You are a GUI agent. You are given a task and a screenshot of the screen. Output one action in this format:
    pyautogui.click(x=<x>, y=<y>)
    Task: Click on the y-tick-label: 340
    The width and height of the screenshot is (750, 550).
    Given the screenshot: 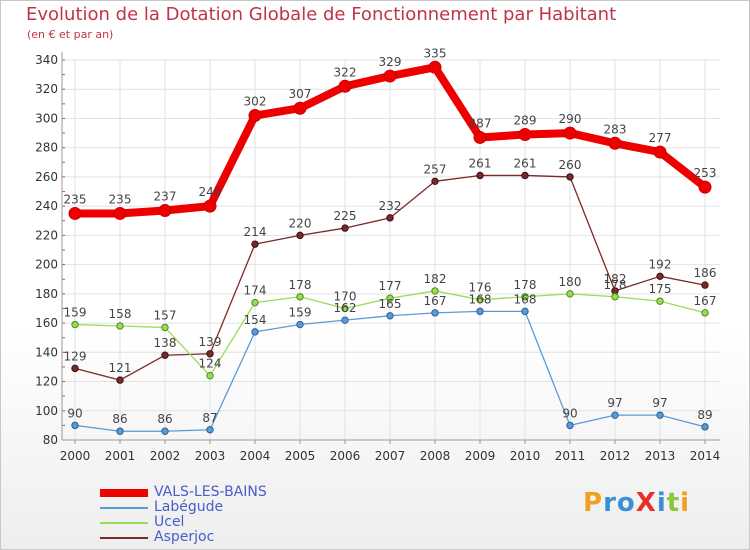 What is the action you would take?
    pyautogui.click(x=46, y=60)
    